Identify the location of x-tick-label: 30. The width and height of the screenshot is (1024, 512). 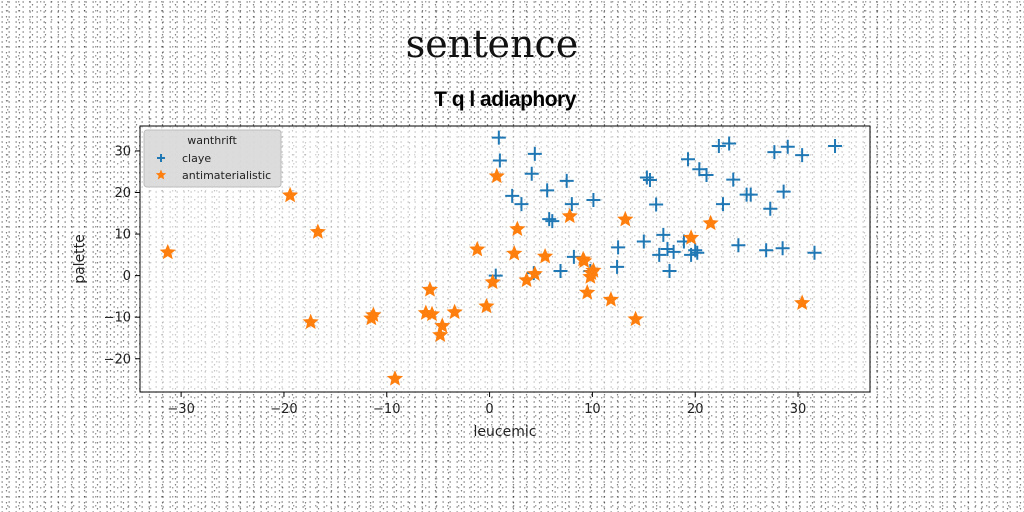
(798, 409).